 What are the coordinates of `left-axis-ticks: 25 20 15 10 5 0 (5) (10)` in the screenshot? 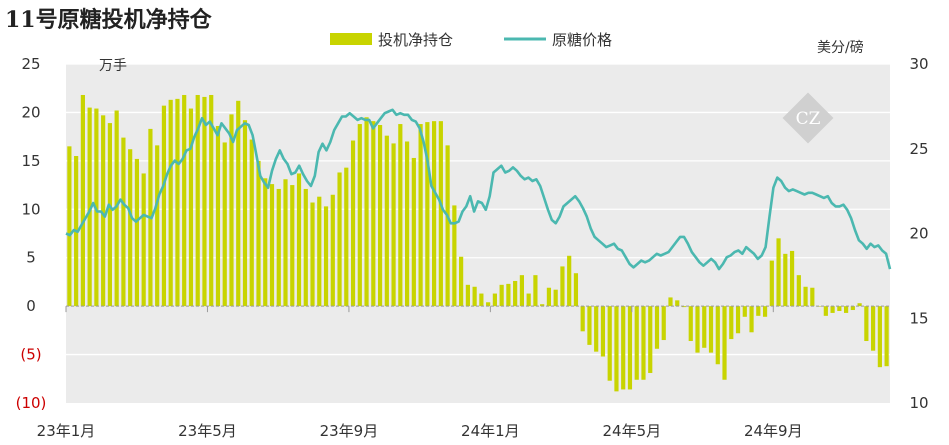 It's located at (31, 233).